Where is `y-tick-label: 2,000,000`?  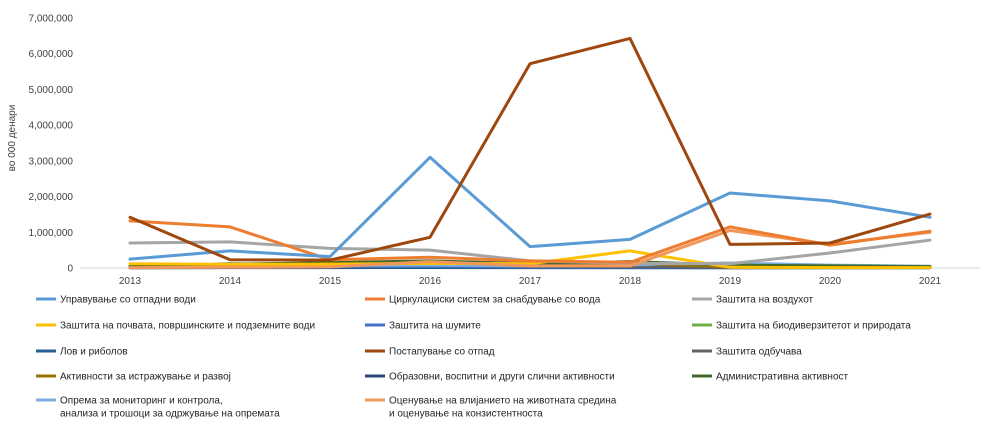 y-tick-label: 2,000,000 is located at coordinates (51, 197).